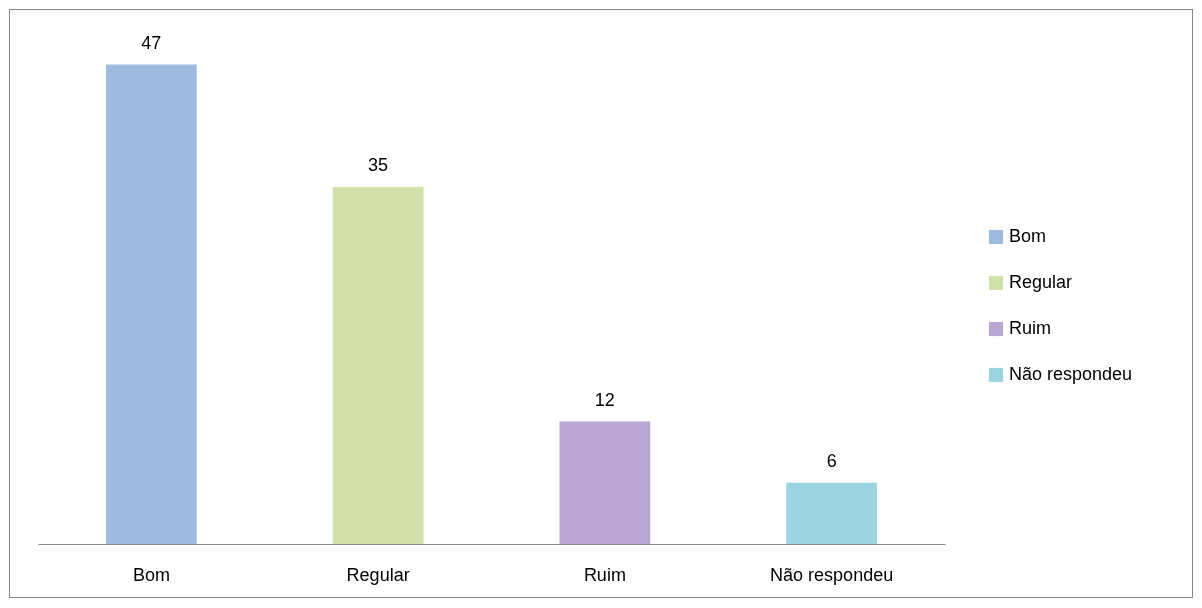 Image resolution: width=1202 pixels, height=608 pixels. I want to click on x-tick-label: Não respondeu, so click(832, 574).